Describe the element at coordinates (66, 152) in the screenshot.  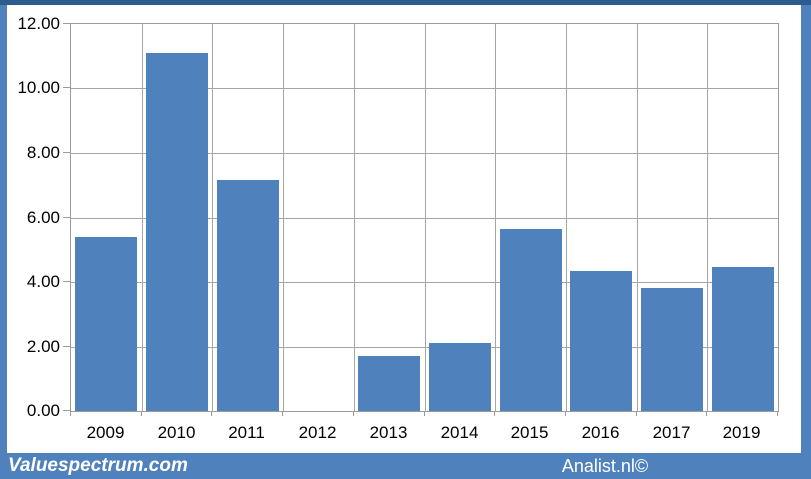
I see `y-tick-8.00` at that location.